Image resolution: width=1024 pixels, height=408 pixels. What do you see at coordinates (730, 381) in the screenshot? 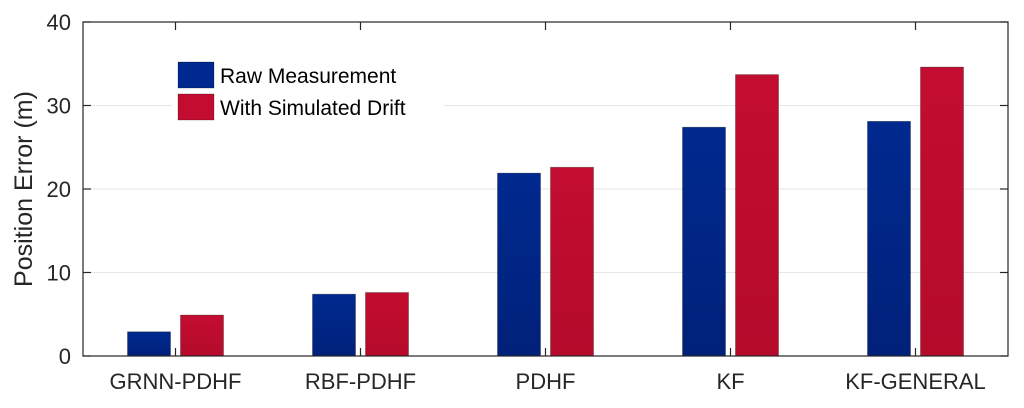
I see `x-category-label: KF` at bounding box center [730, 381].